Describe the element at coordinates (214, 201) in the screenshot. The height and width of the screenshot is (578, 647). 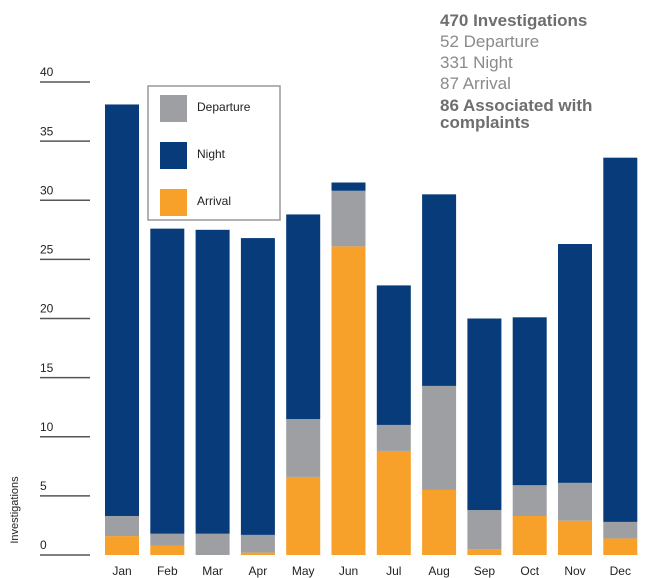
I see `legend-label: Arrival` at that location.